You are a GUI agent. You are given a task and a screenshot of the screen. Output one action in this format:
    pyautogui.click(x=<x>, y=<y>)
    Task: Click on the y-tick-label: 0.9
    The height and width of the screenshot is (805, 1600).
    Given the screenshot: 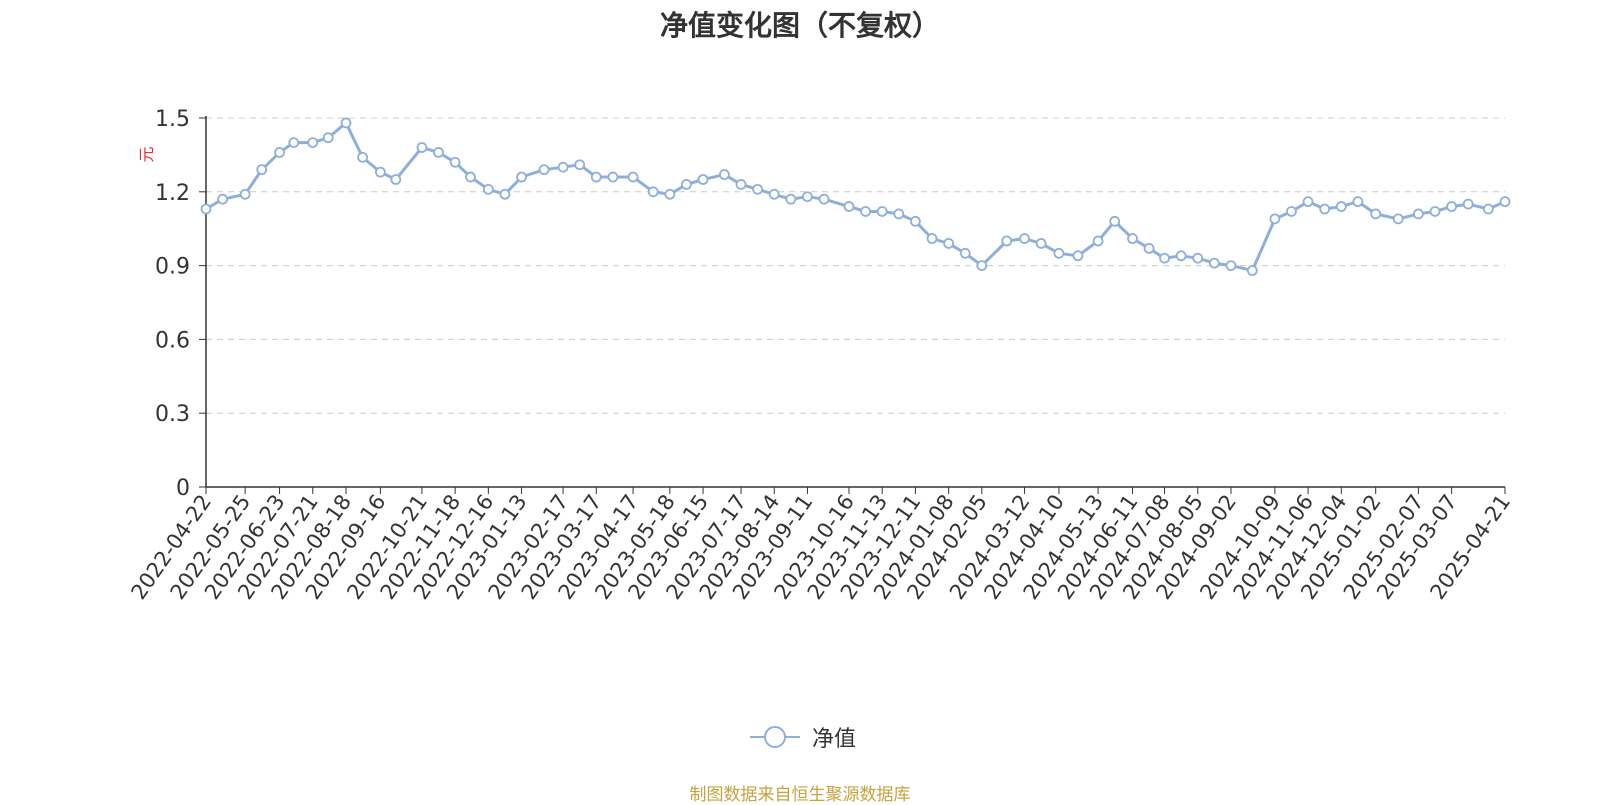 What is the action you would take?
    pyautogui.click(x=172, y=267)
    